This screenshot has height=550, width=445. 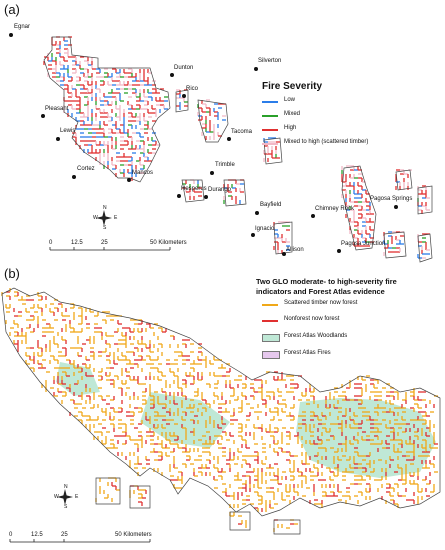 I want to click on town-tacoma: Tacoma, so click(x=242, y=132).